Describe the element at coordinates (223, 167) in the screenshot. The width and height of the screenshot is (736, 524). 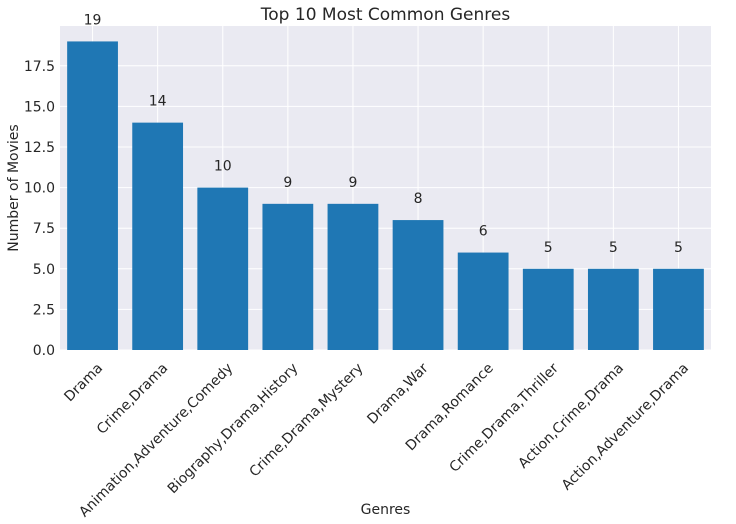
I see `data-label: 10` at that location.